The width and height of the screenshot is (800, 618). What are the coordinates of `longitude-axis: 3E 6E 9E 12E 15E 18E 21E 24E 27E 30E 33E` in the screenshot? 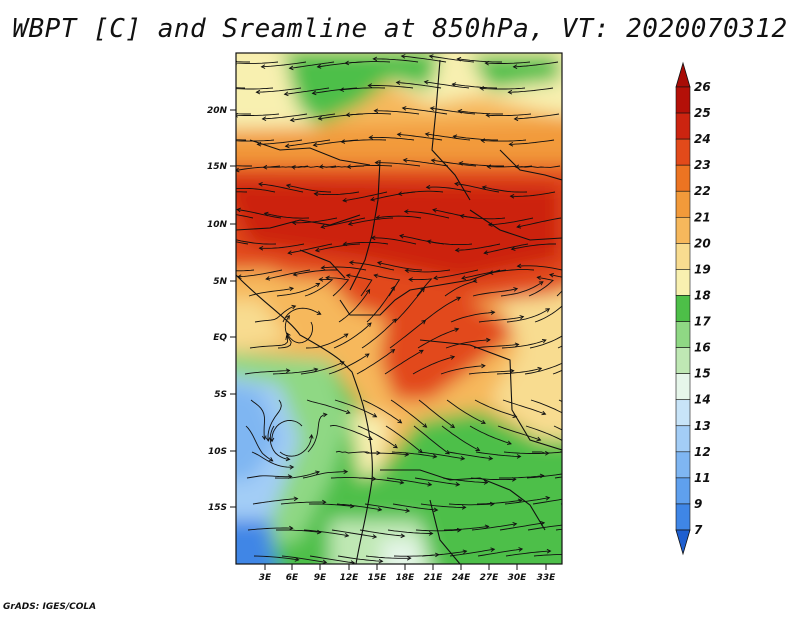 It's located at (407, 573).